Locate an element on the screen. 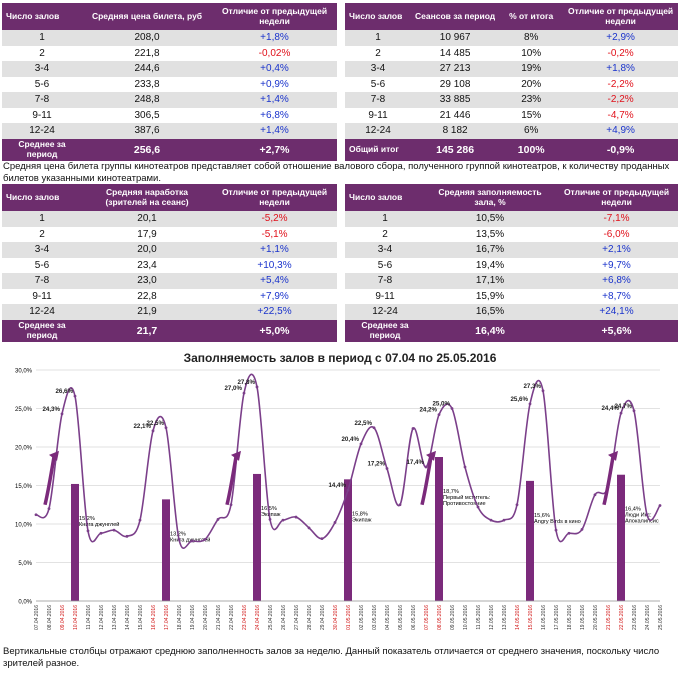 This screenshot has width=681, height=679. table-row: 9-11 22,8 +7,9% is located at coordinates (169, 296).